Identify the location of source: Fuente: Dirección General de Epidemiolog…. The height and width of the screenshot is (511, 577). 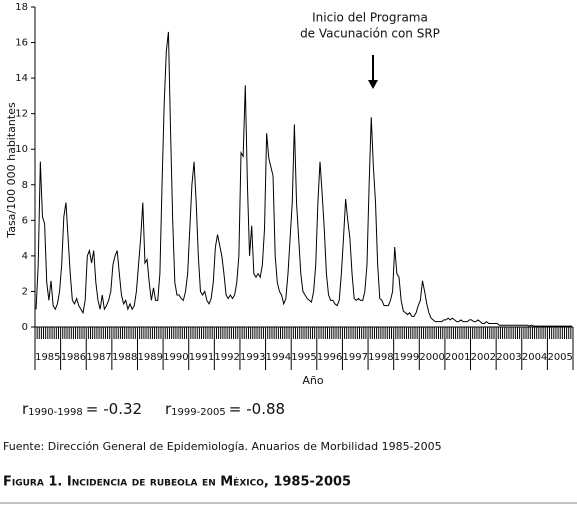
(222, 446).